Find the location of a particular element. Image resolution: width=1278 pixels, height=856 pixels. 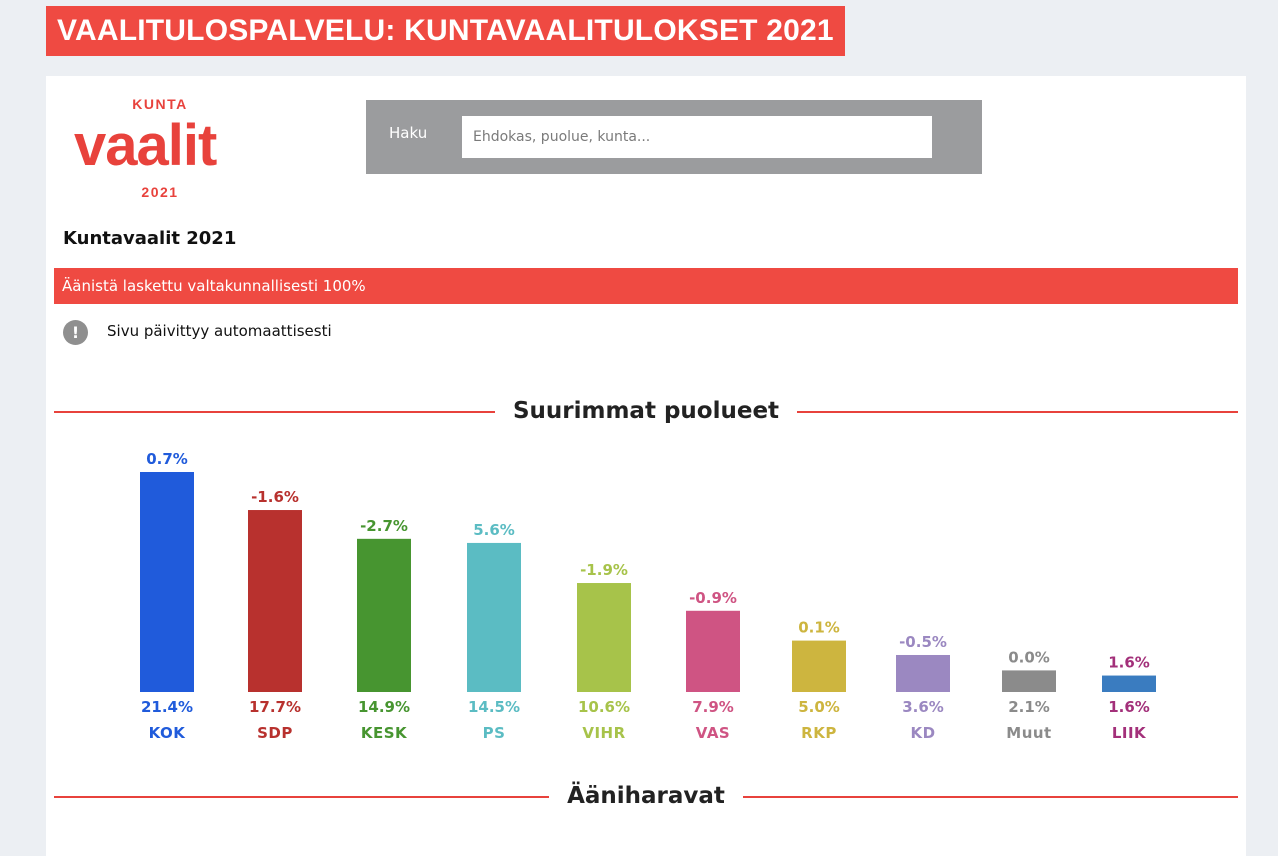

auto-update-text: Sivu päivittyy automaattisesti is located at coordinates (219, 331).